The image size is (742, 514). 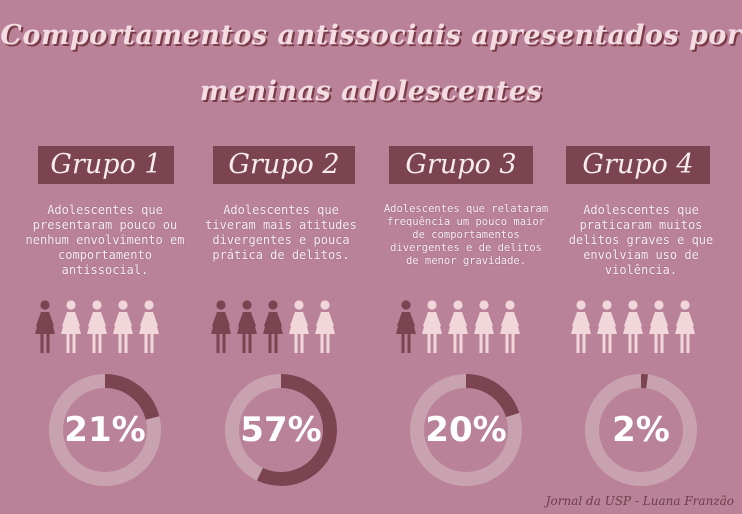 I want to click on group-4-percent: 2%, so click(x=641, y=430).